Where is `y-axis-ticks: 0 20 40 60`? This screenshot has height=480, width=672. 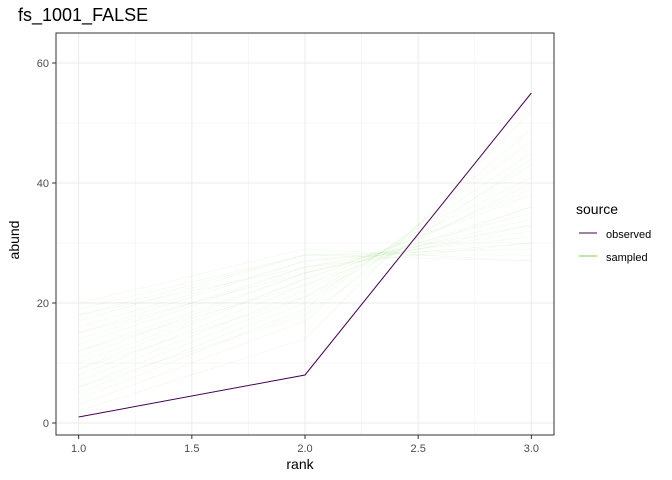 y-axis-ticks: 0 20 40 60 is located at coordinates (46, 244).